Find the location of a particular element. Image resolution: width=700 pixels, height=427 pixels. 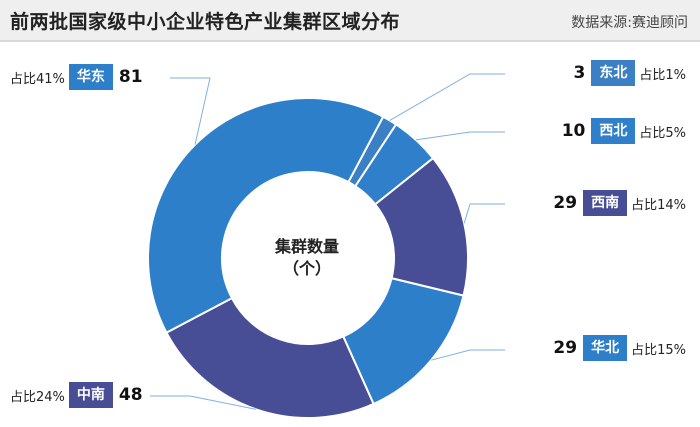

region-tag-huadong: 华东 is located at coordinates (90, 77).